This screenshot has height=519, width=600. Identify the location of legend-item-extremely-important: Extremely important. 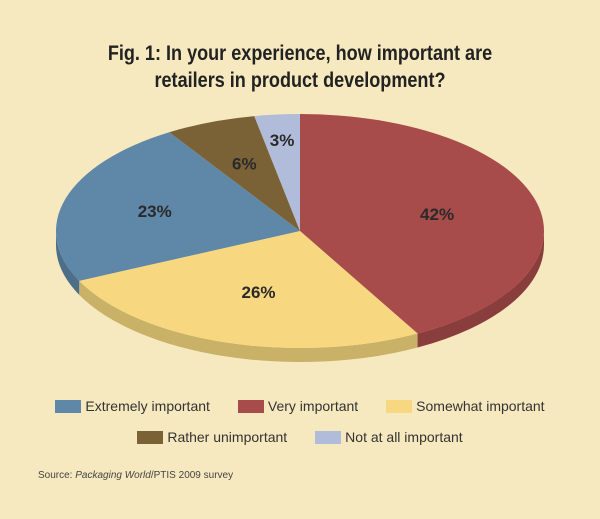
(132, 406).